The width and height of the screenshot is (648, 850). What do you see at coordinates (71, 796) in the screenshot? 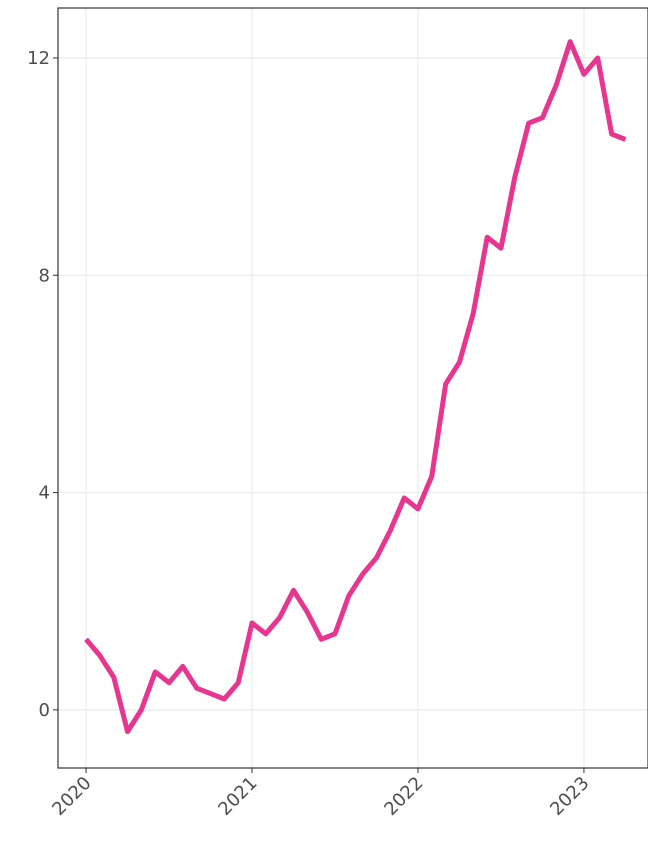
I see `x-tick-label: 2020` at bounding box center [71, 796].